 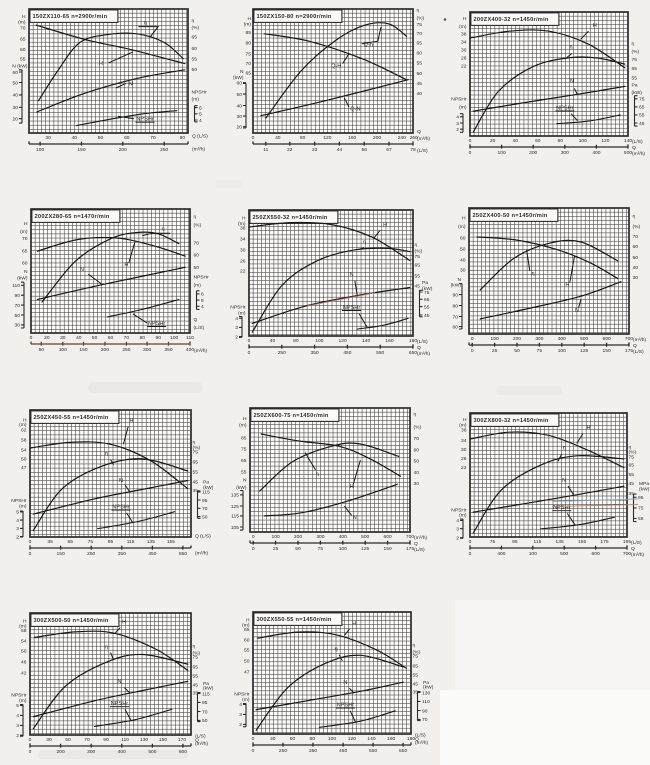 I want to click on svg-text: 400, so click(x=343, y=537).